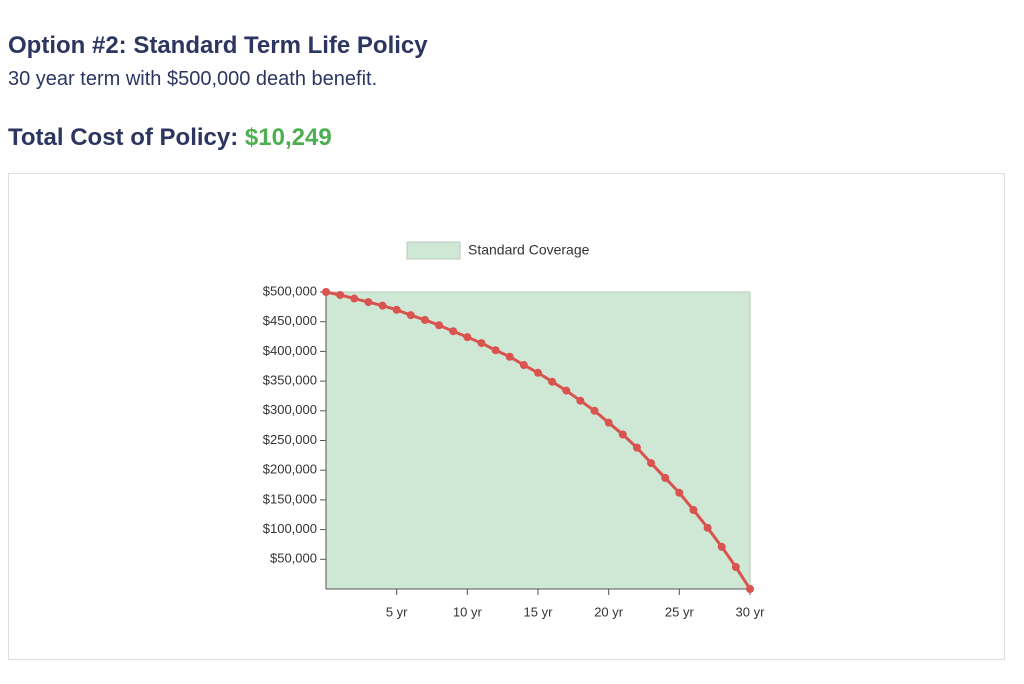 Image resolution: width=1024 pixels, height=684 pixels. I want to click on y-tick-label: $400,000, so click(290, 350).